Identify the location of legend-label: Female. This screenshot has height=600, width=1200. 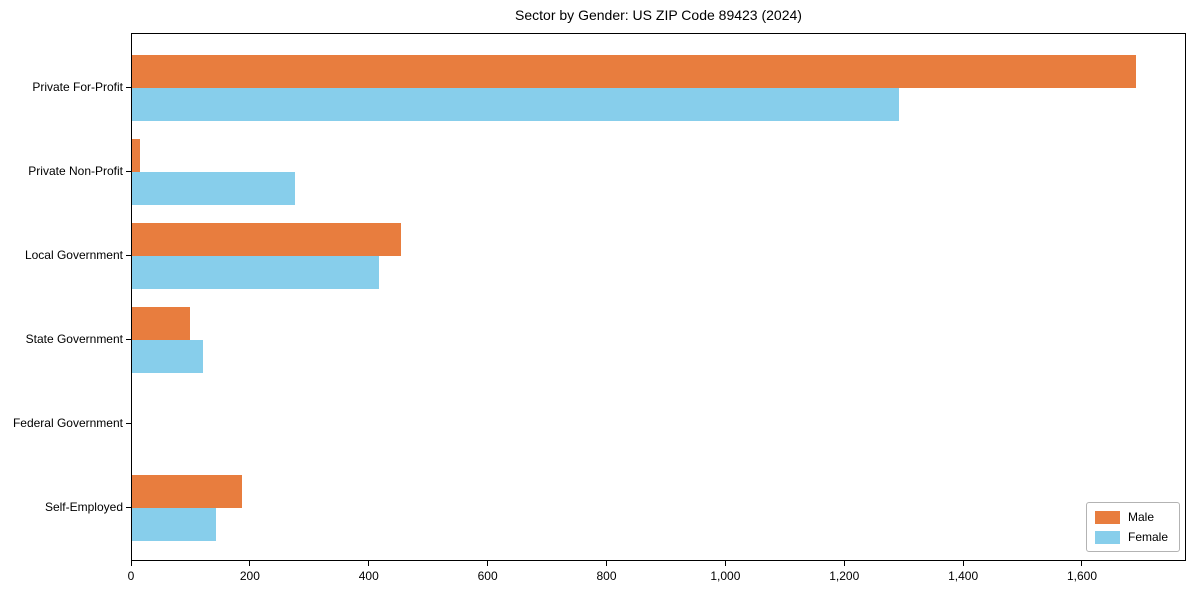
(1147, 537).